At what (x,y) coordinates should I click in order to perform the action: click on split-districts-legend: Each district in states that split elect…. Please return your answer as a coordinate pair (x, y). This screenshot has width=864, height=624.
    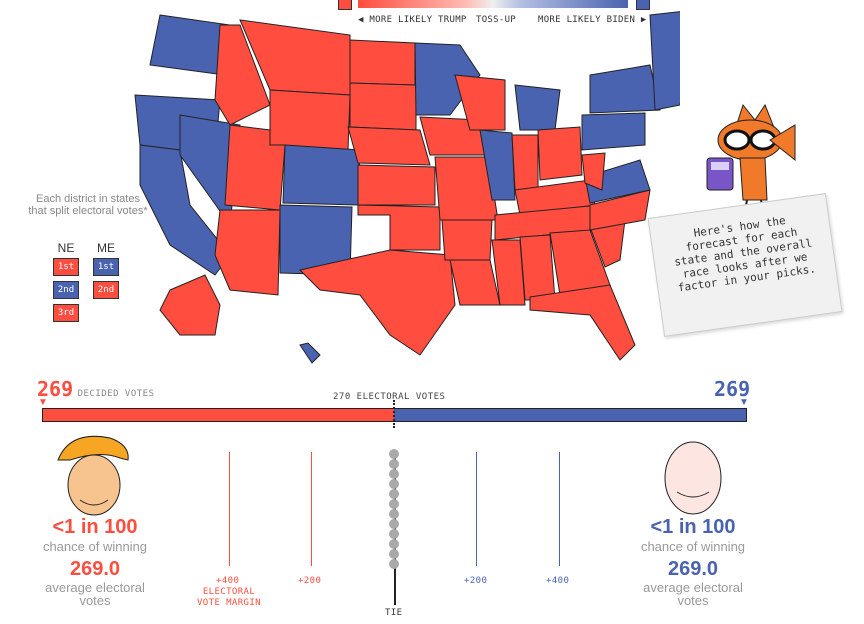
    Looking at the image, I should click on (88, 257).